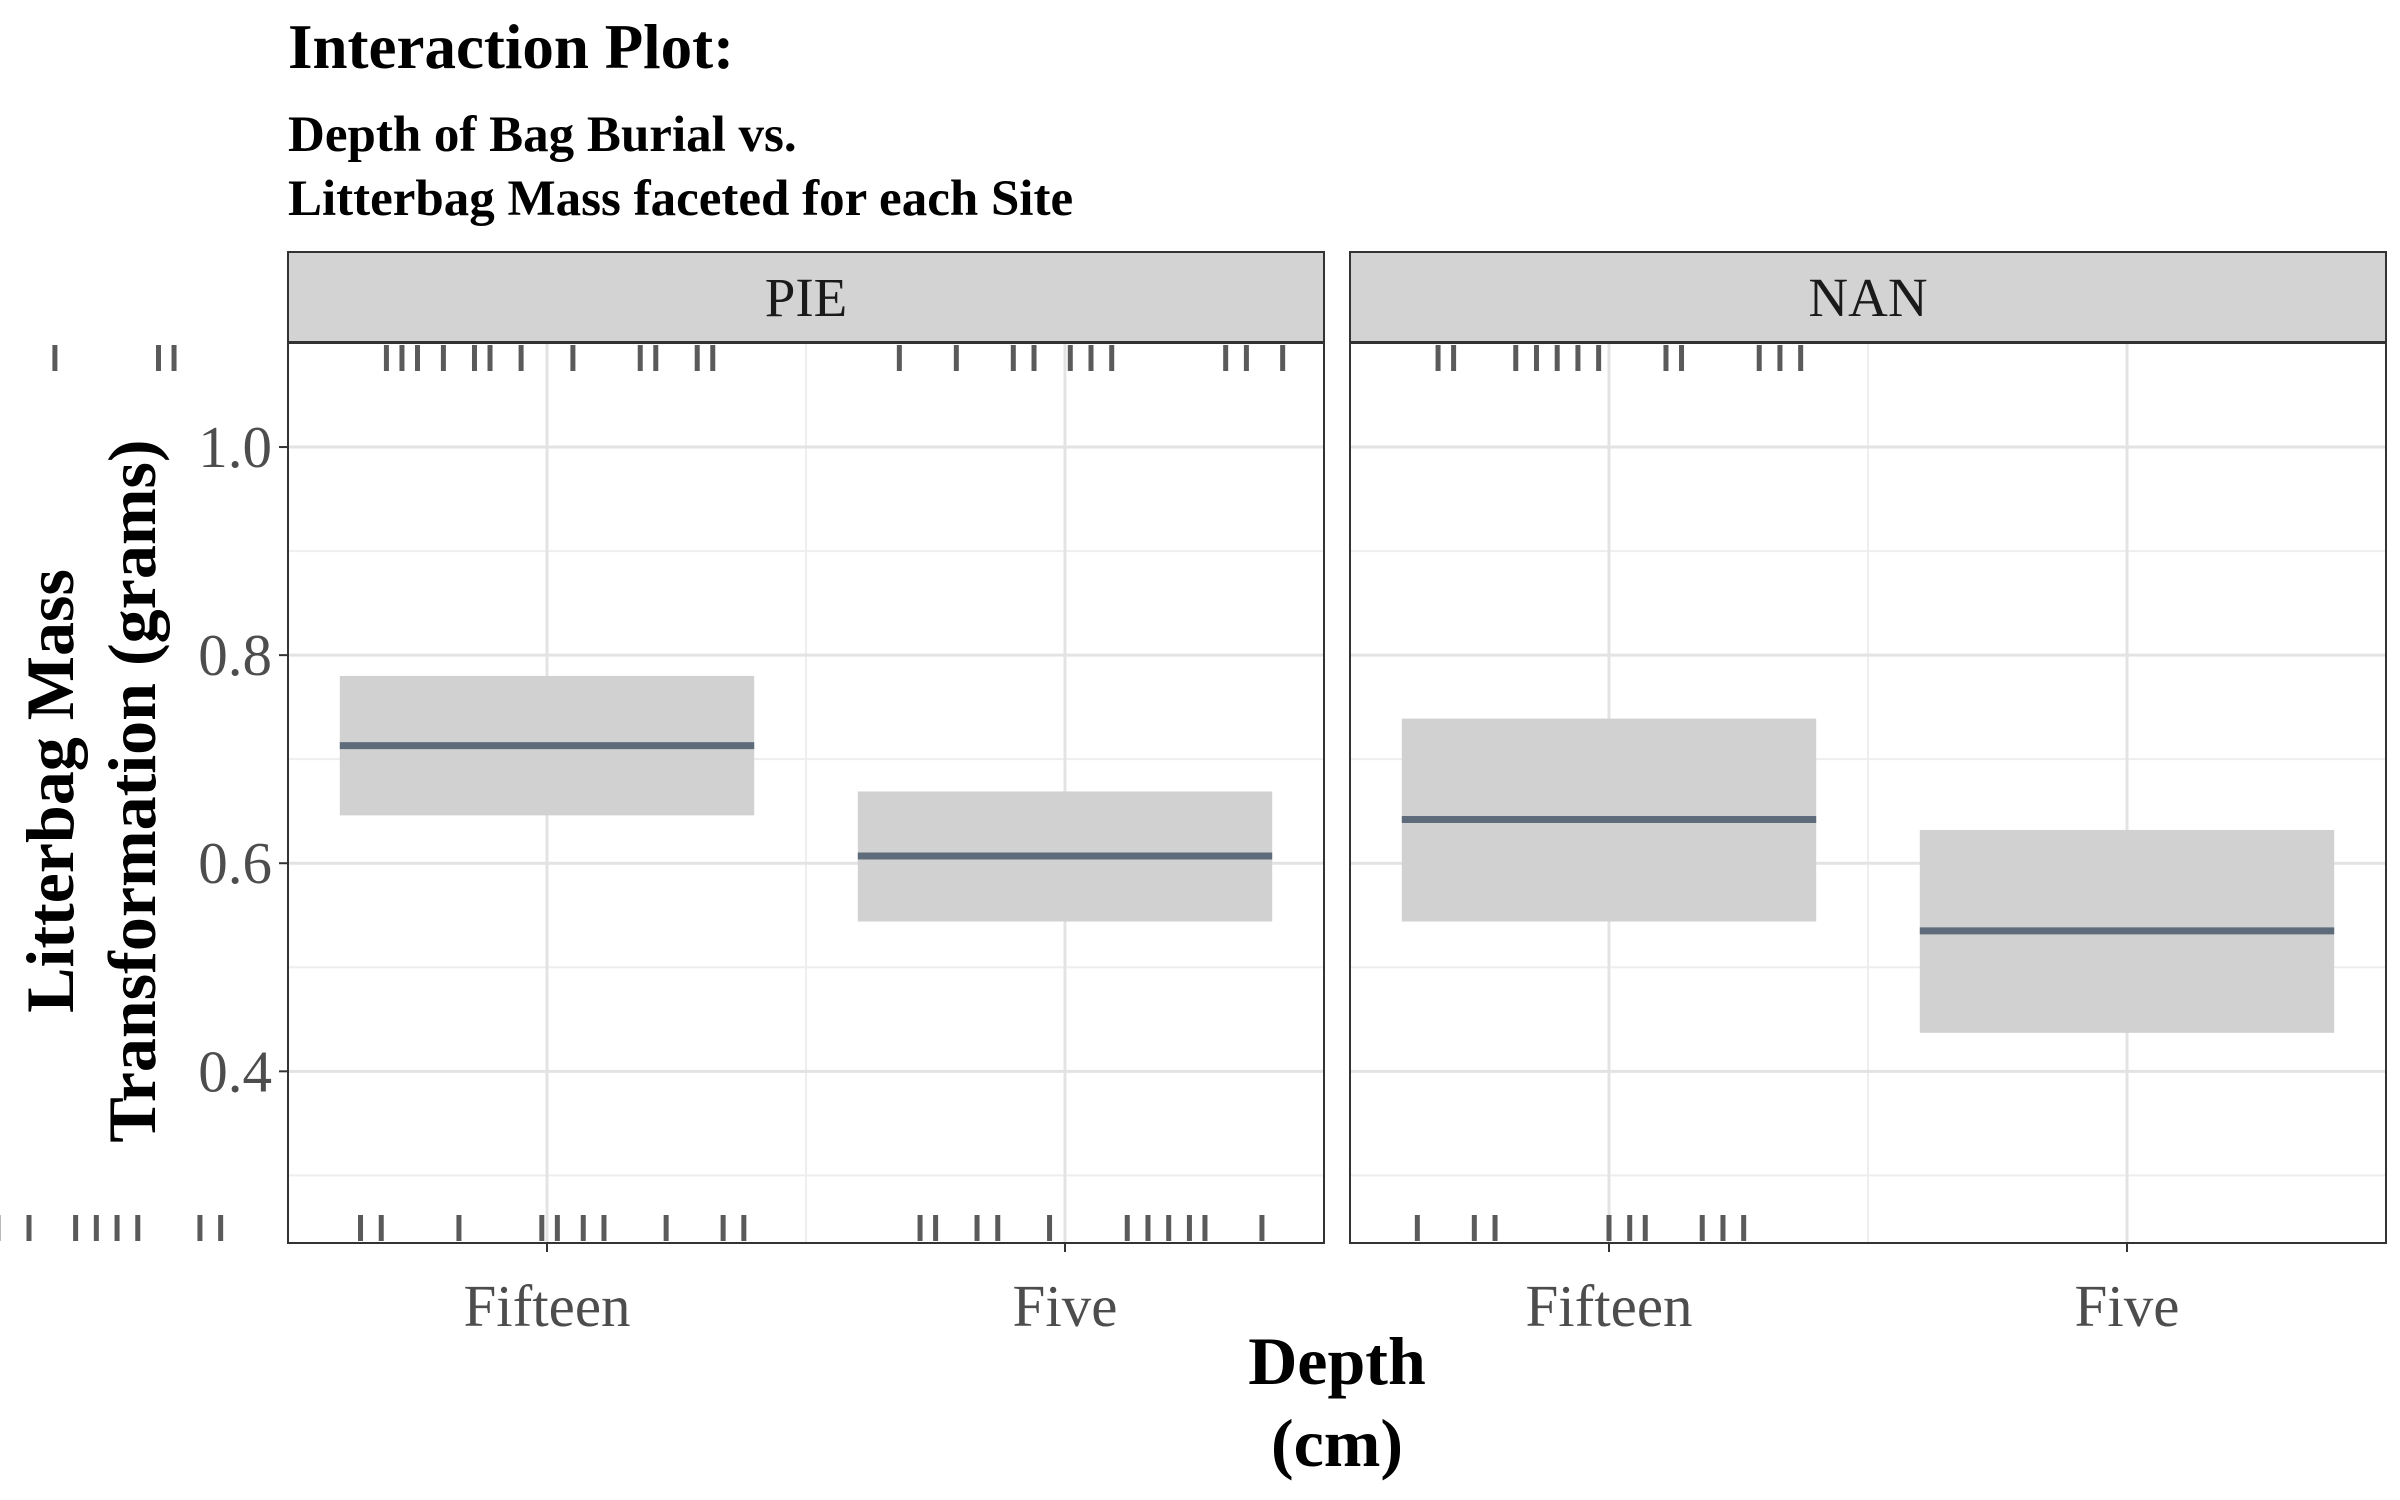 The height and width of the screenshot is (1500, 2400). I want to click on x-axis-title-line-1: Depth, so click(1337, 1361).